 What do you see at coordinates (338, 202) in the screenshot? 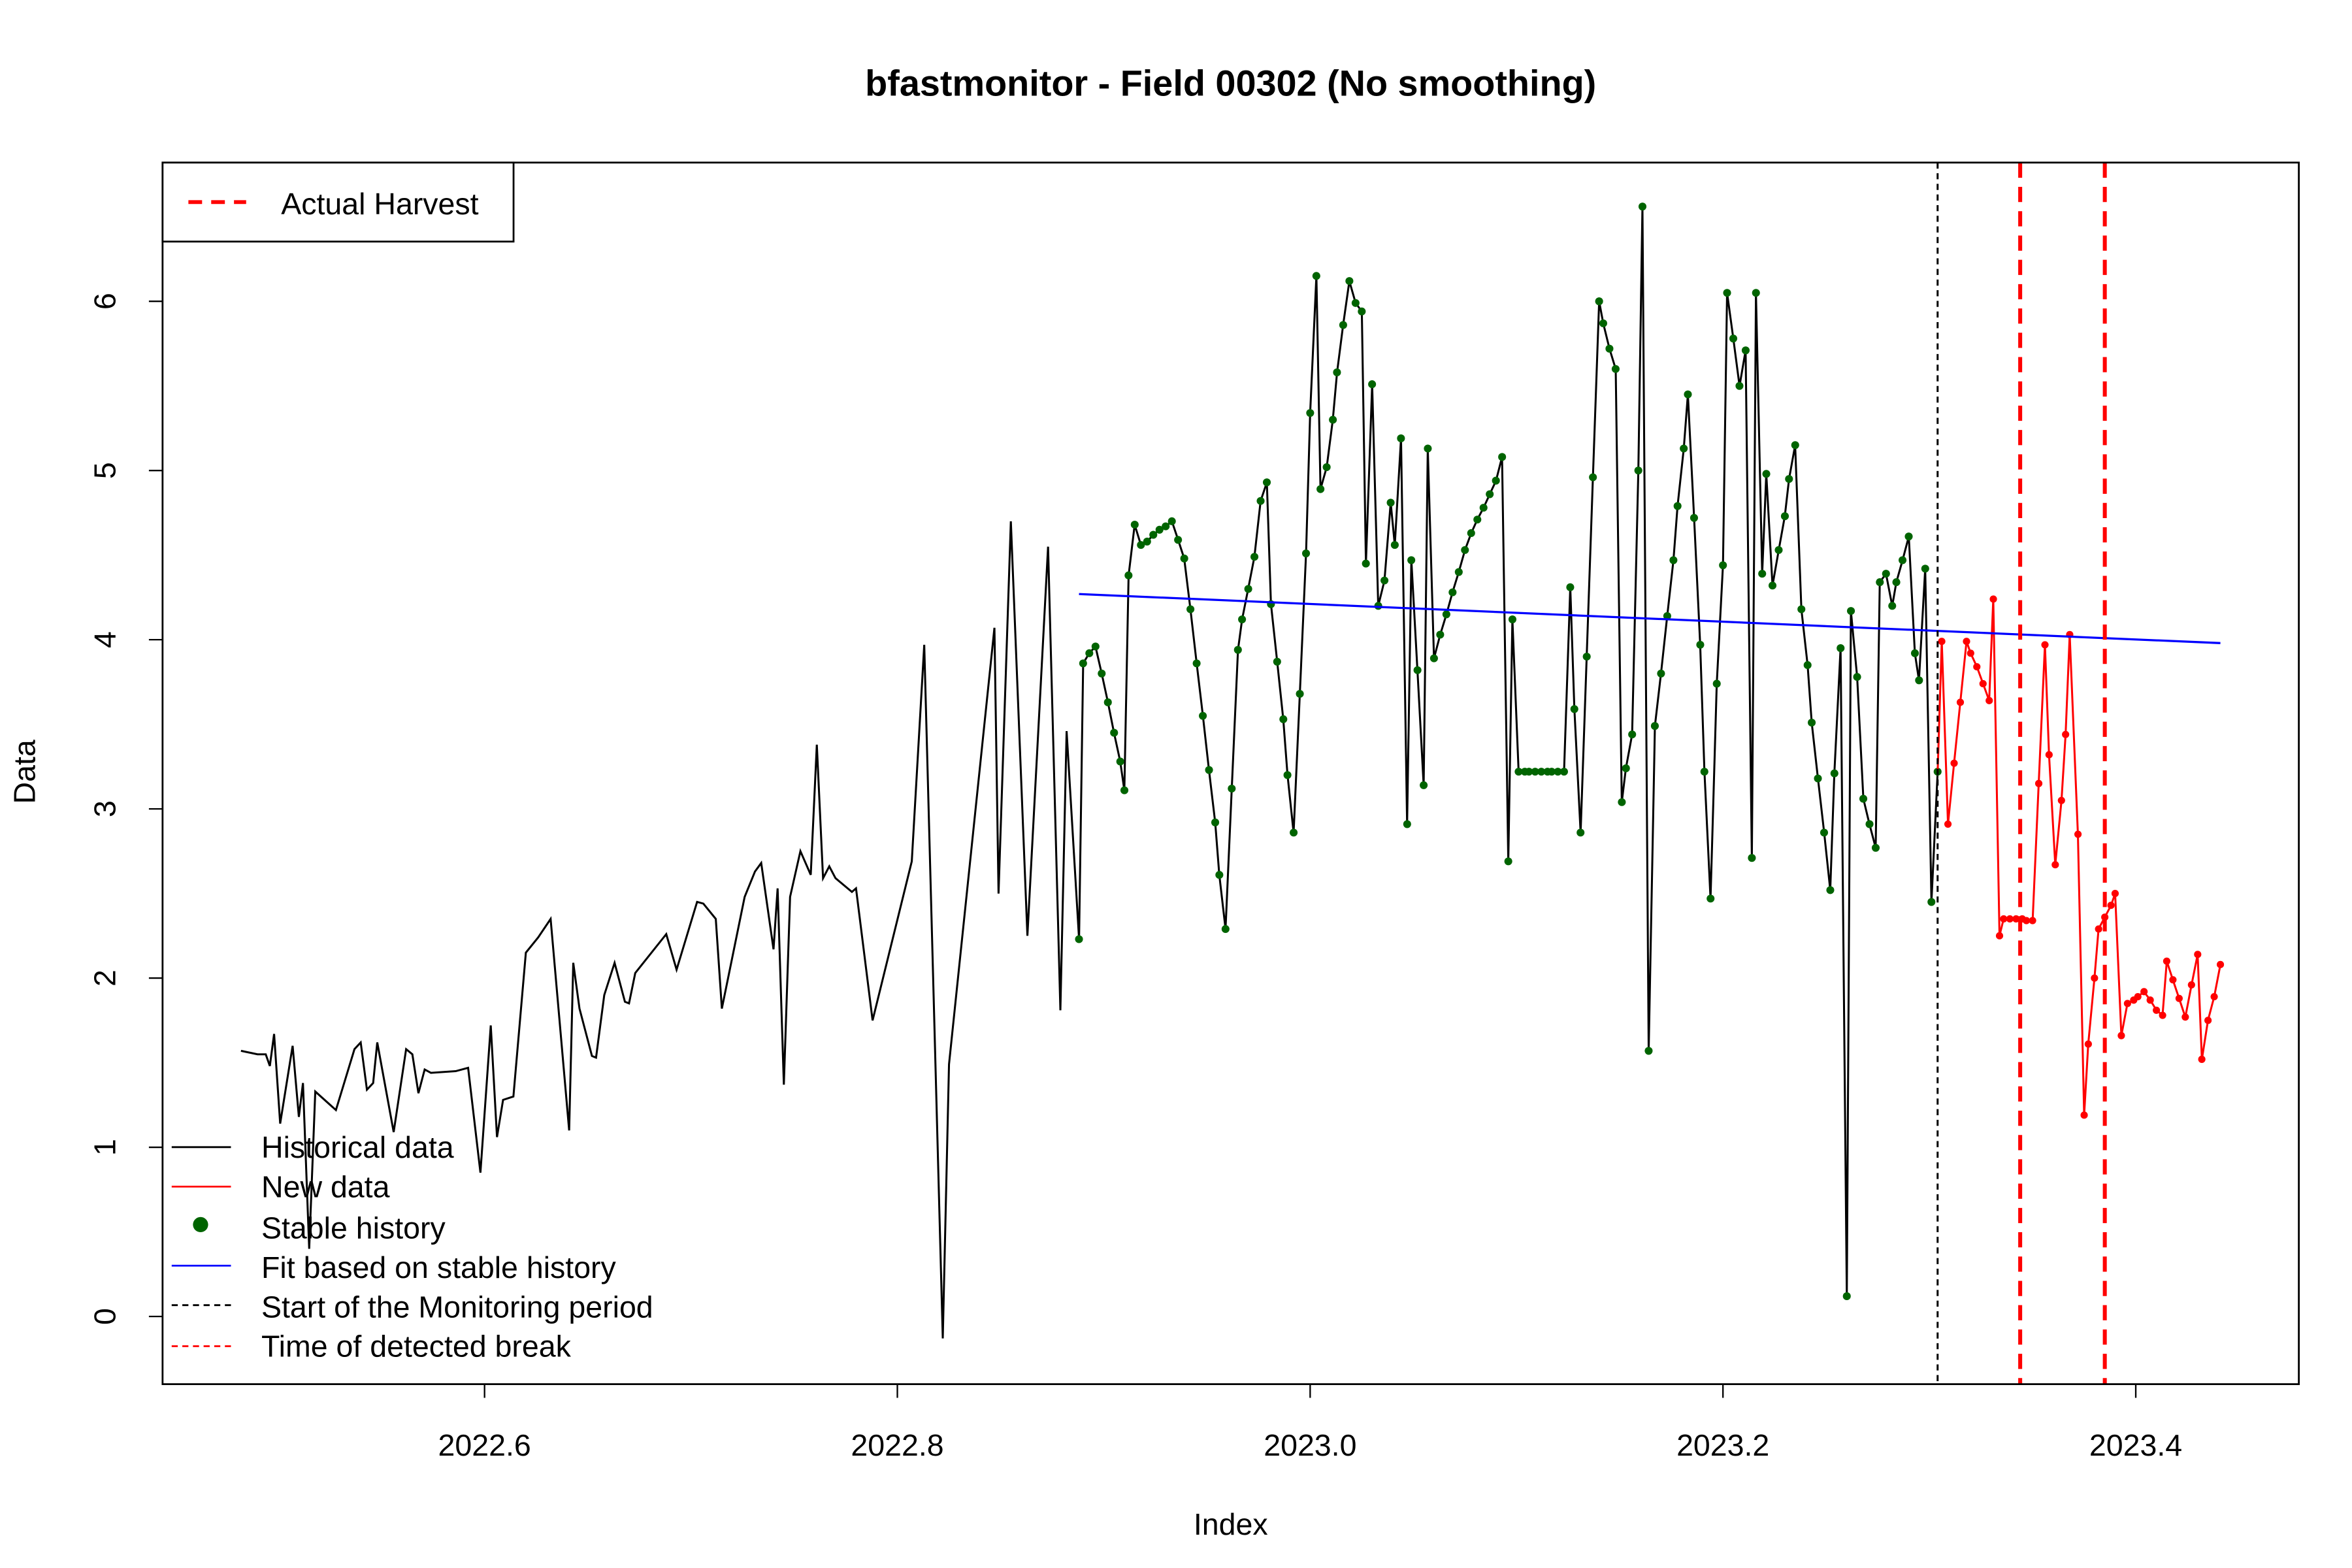
I see `legend-harvest: Actual Harvest` at bounding box center [338, 202].